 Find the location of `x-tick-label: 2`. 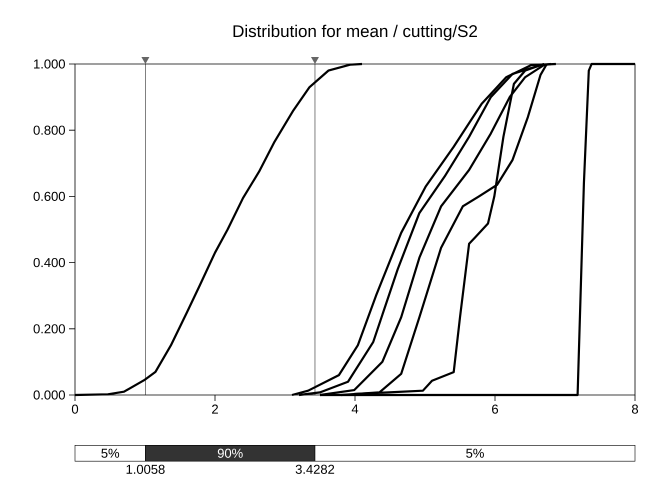

x-tick-label: 2 is located at coordinates (215, 409).